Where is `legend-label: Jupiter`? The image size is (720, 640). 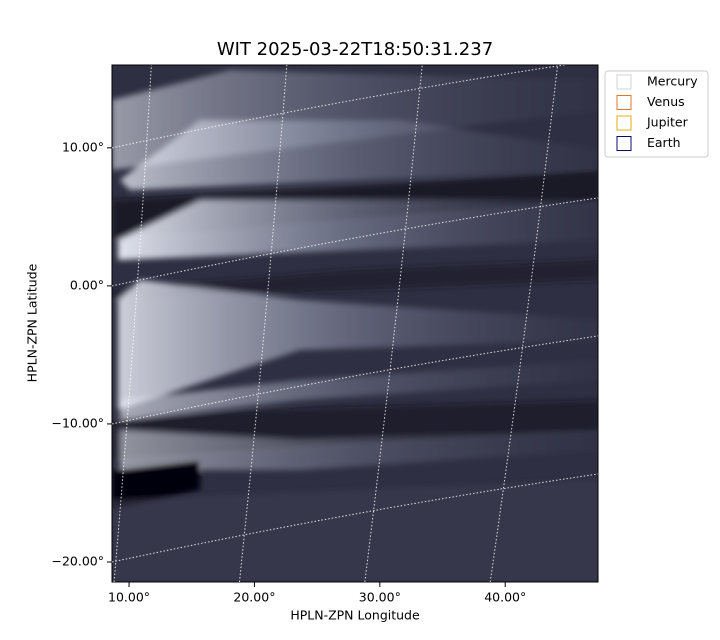 legend-label: Jupiter is located at coordinates (667, 122).